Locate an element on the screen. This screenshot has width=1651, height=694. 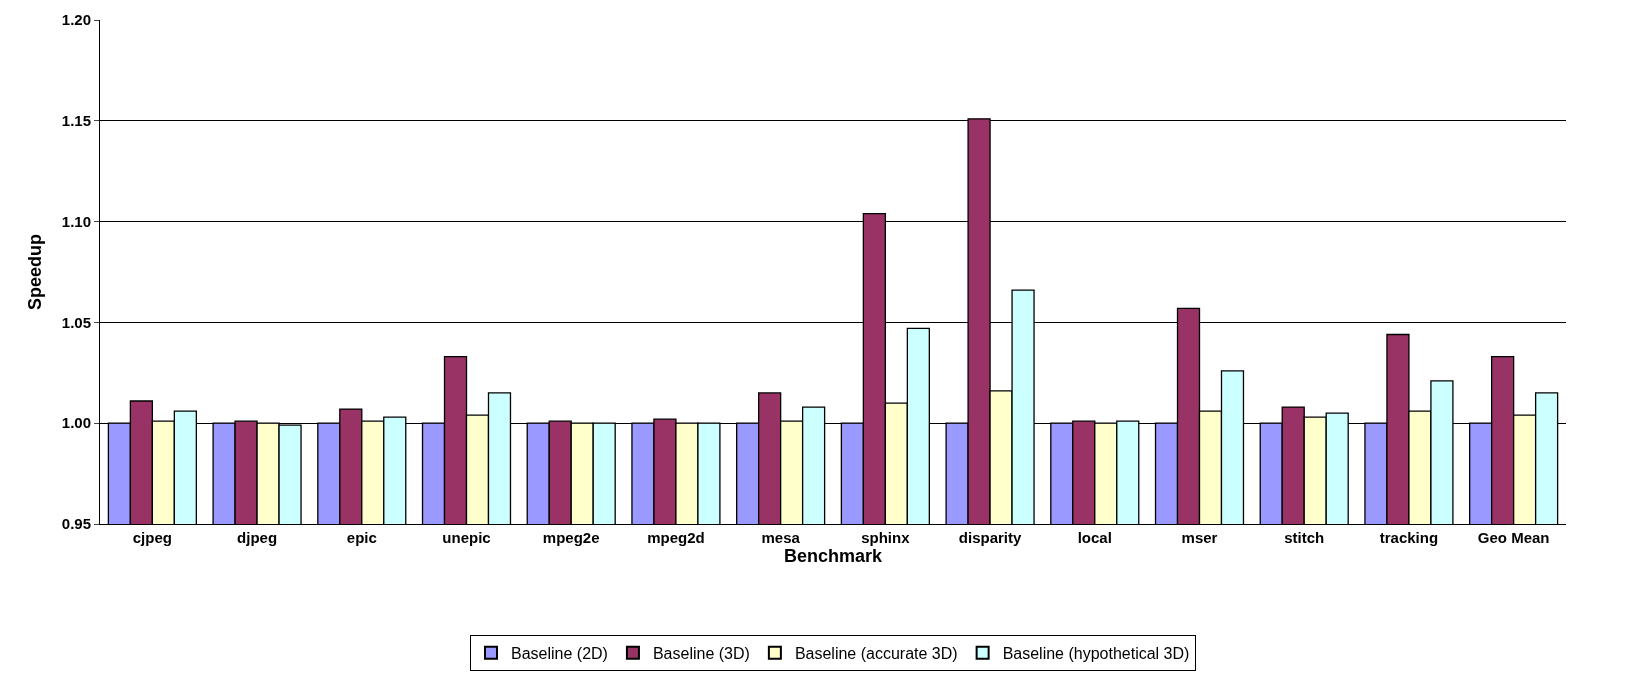
legend-label: Baseline (3D) is located at coordinates (701, 654).